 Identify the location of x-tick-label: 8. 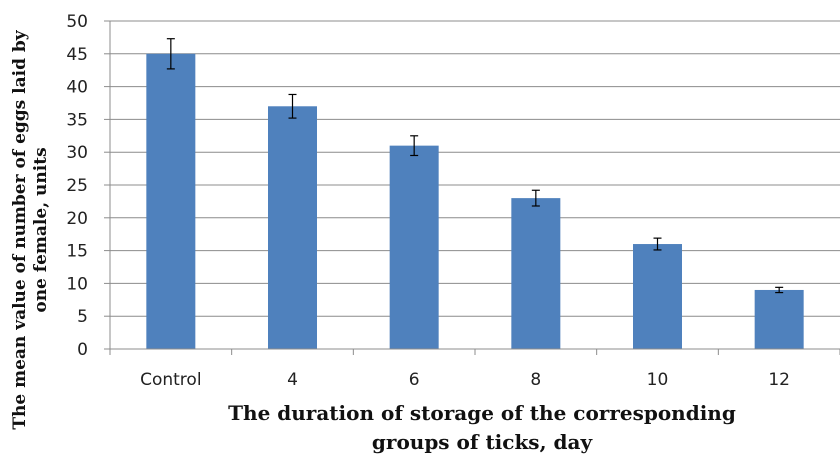
(535, 380).